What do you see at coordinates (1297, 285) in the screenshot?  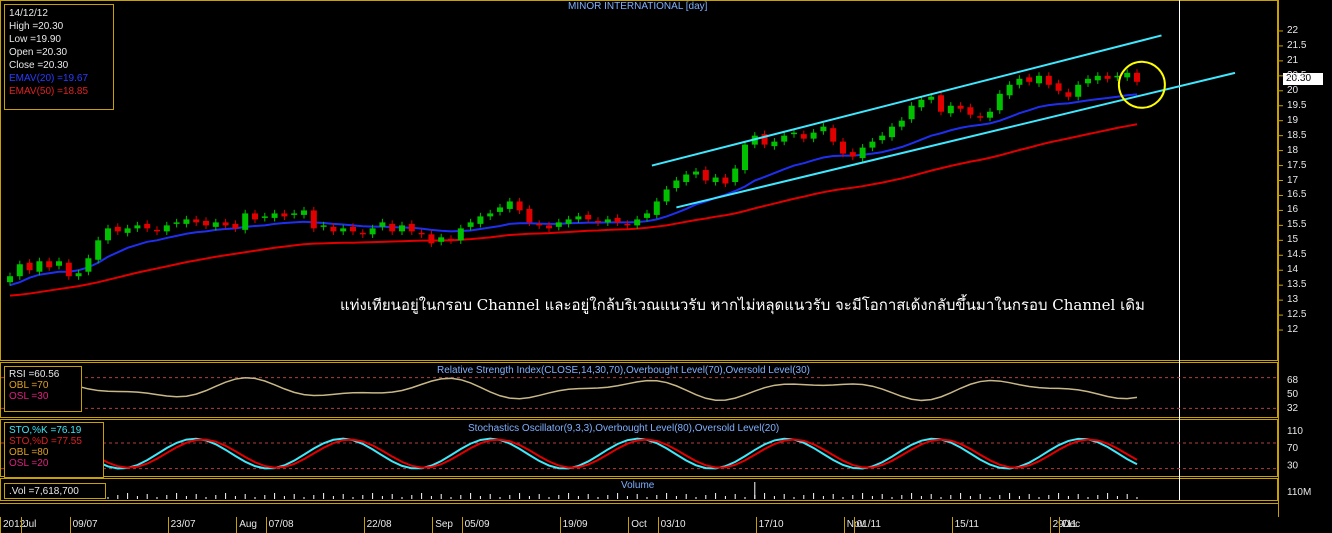 I see `price-tick-label: 13.5` at bounding box center [1297, 285].